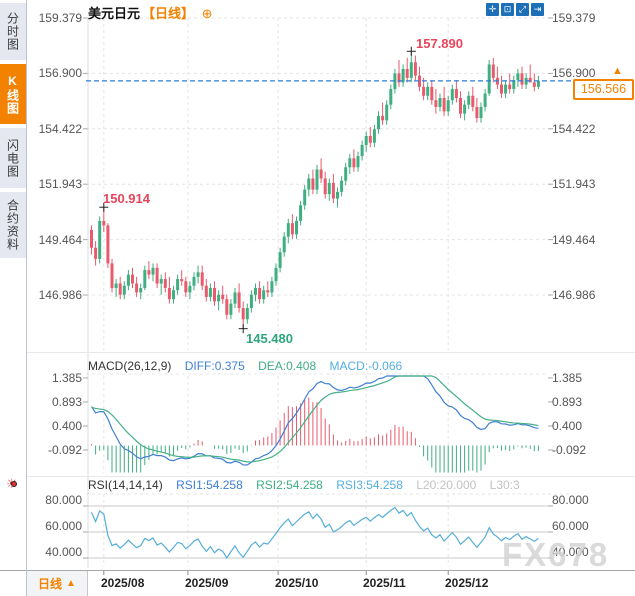  What do you see at coordinates (366, 366) in the screenshot?
I see `macd-hist-value: MACD:-0.066` at bounding box center [366, 366].